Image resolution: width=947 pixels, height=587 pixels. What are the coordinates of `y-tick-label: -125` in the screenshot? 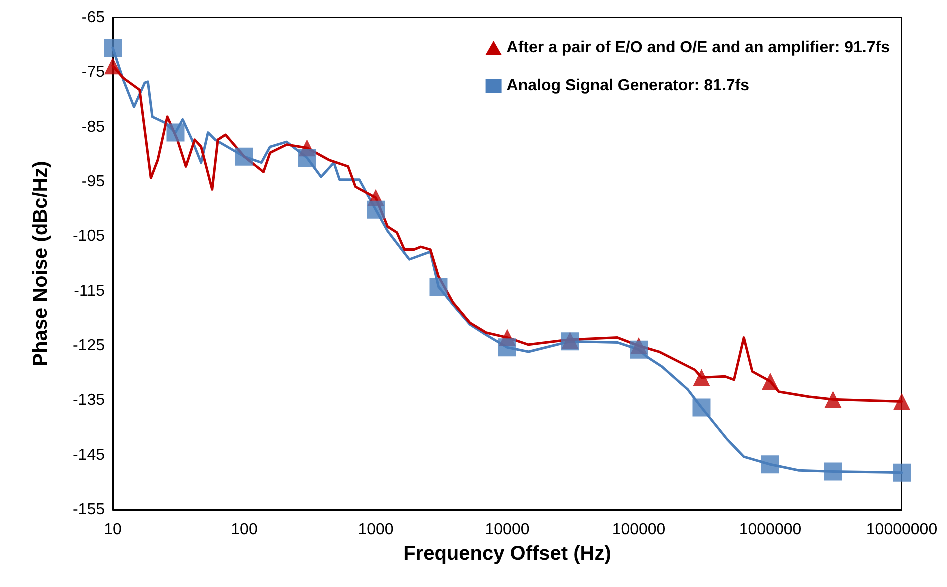 It's located at (89, 346).